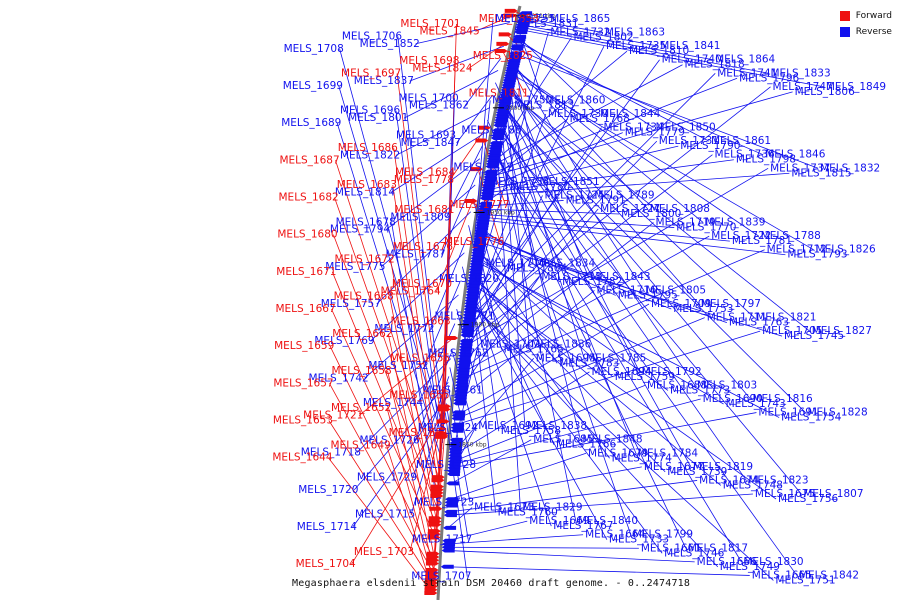  Describe the element at coordinates (744, 155) in the screenshot. I see `gene-label: MELS_1736` at that location.